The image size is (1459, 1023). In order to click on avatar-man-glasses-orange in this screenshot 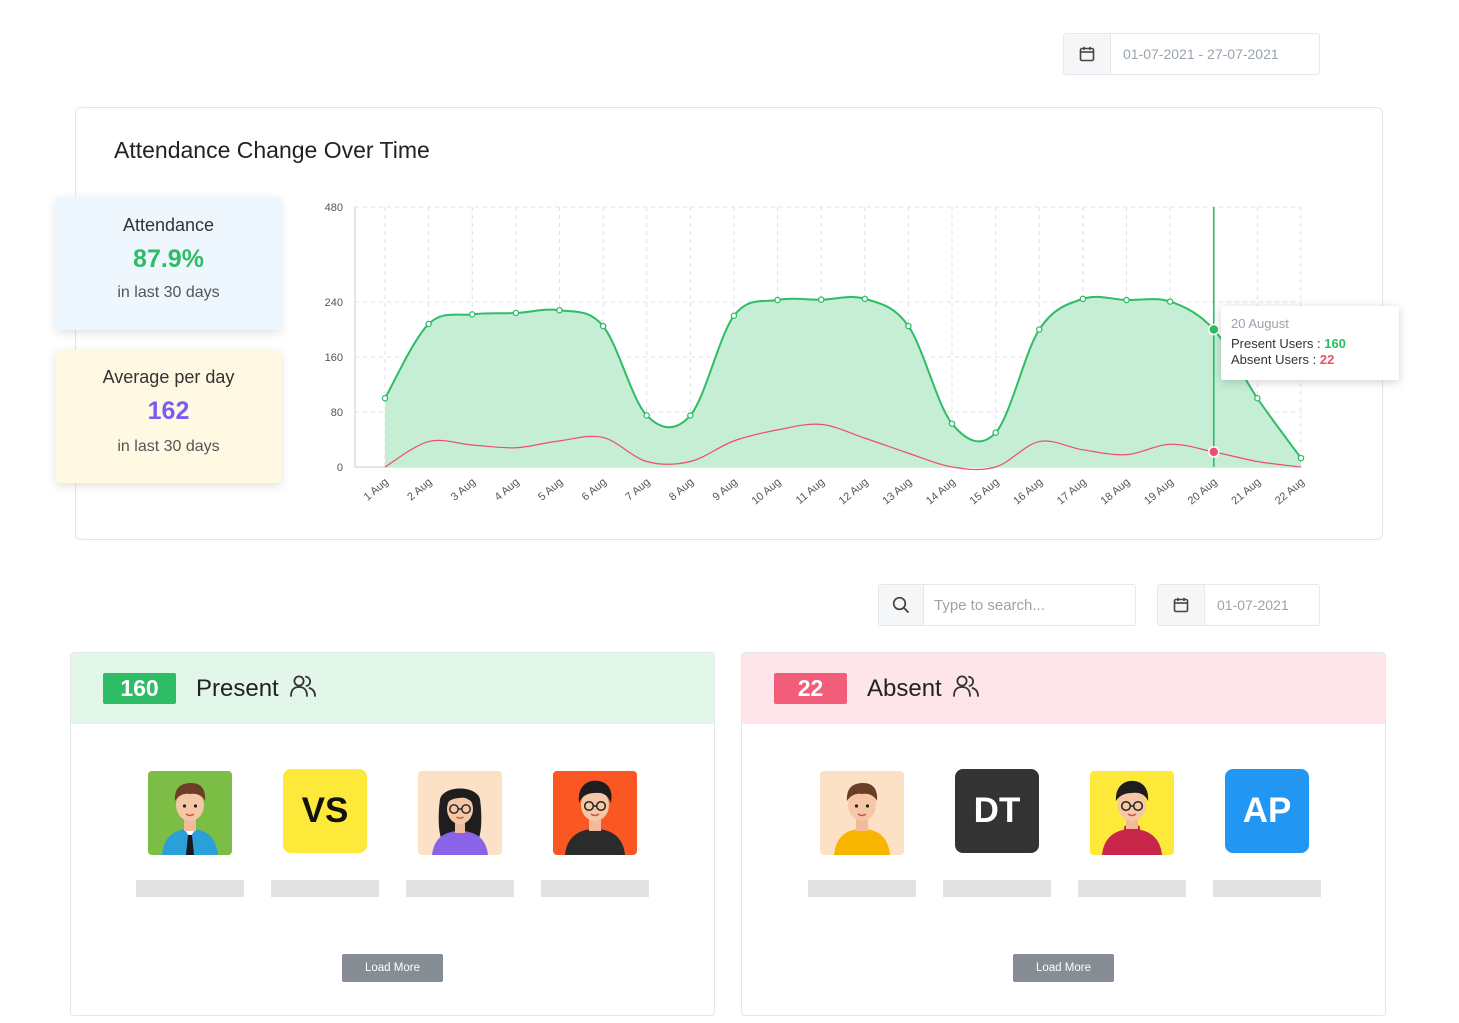, I will do `click(595, 813)`.